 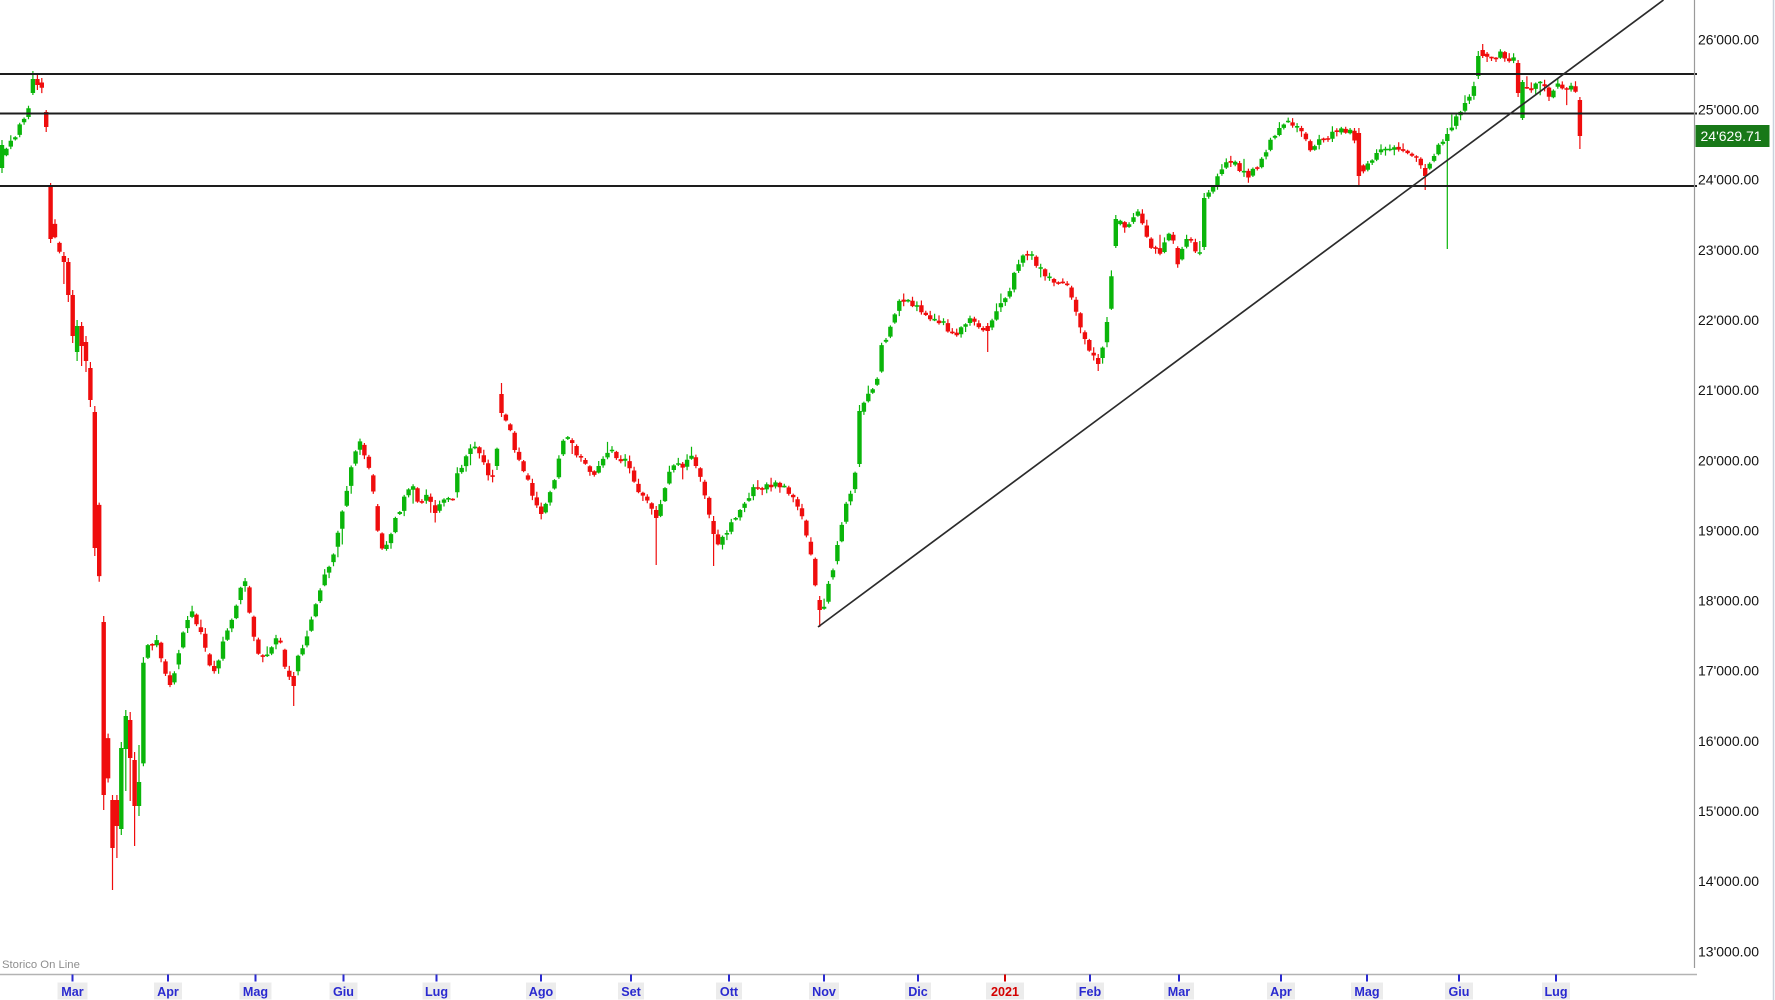 I want to click on svg-text: 13'000.00, so click(x=1728, y=951).